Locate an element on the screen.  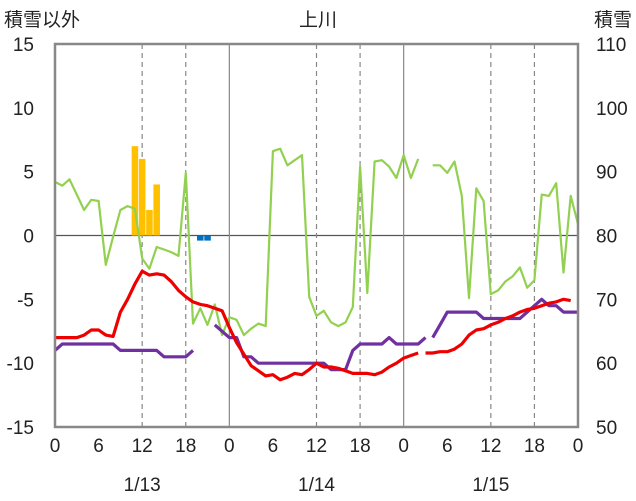
right-tick-label: 70 is located at coordinates (606, 300).